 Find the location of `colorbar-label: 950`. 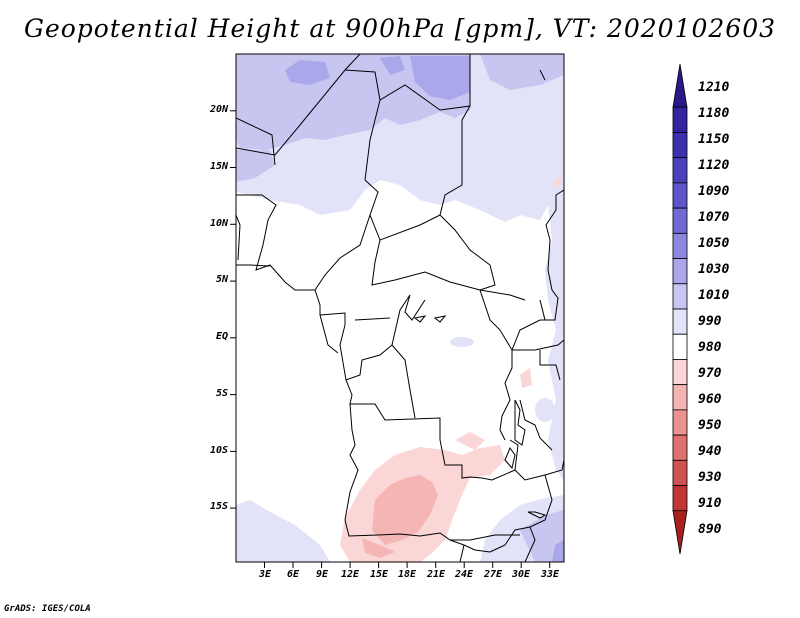

colorbar-label: 950 is located at coordinates (710, 425).